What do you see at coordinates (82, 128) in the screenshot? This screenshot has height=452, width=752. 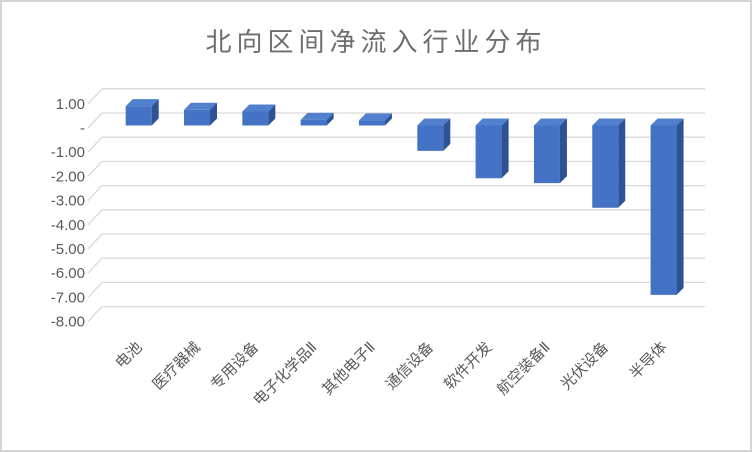 I see `y-tick-label-1: -` at bounding box center [82, 128].